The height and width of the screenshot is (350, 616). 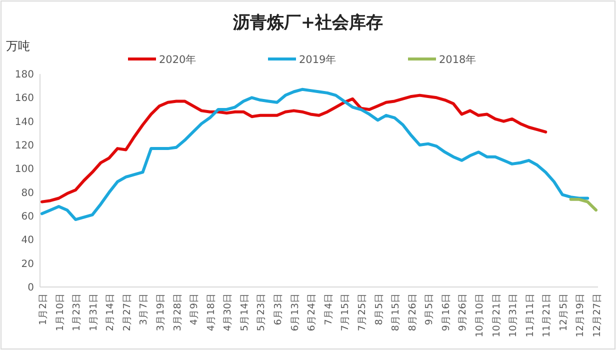 What do you see at coordinates (262, 312) in the screenshot?
I see `x-tick-label: 5月23日` at bounding box center [262, 312].